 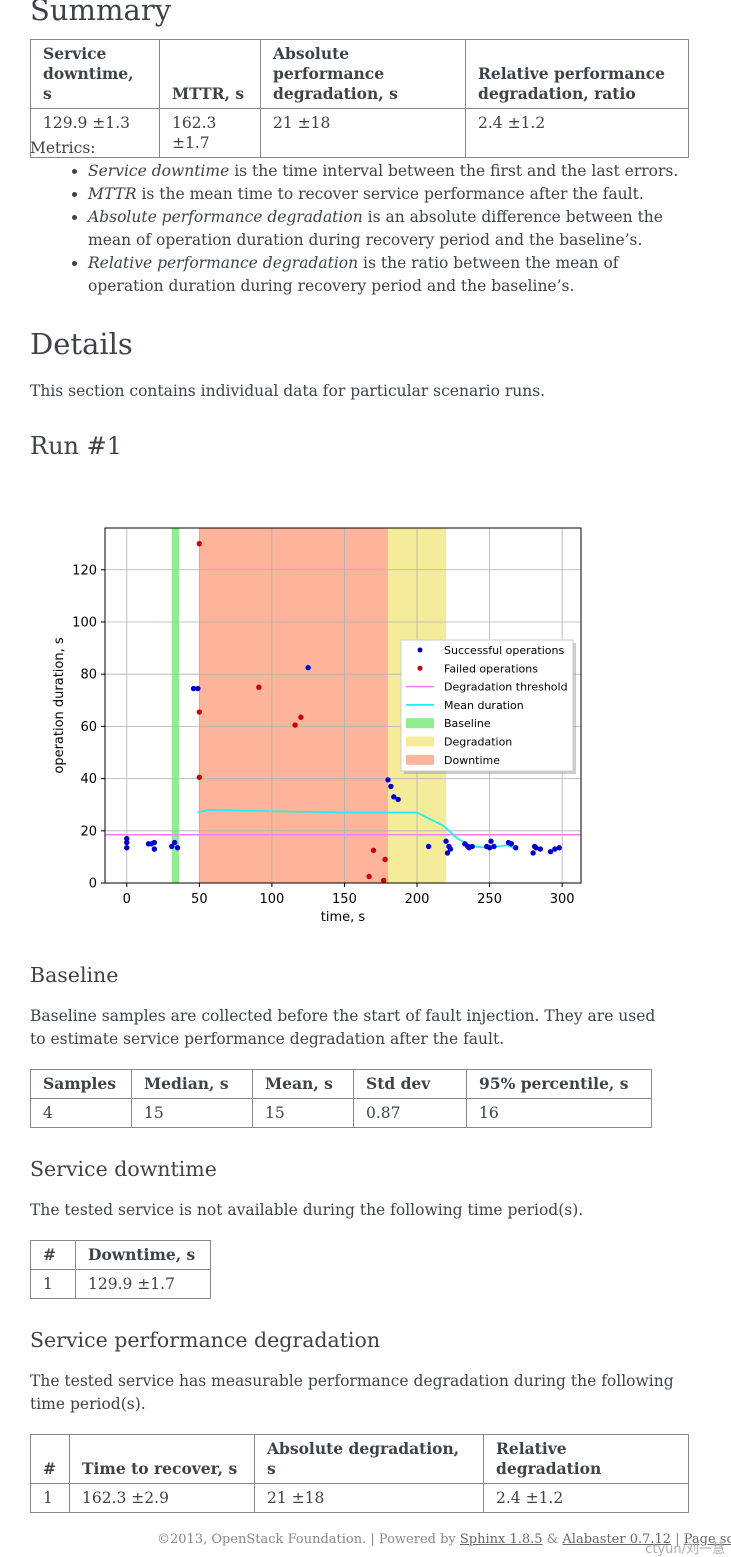 I want to click on summary-header-abs: Absolute performance degradation, s, so click(x=363, y=74).